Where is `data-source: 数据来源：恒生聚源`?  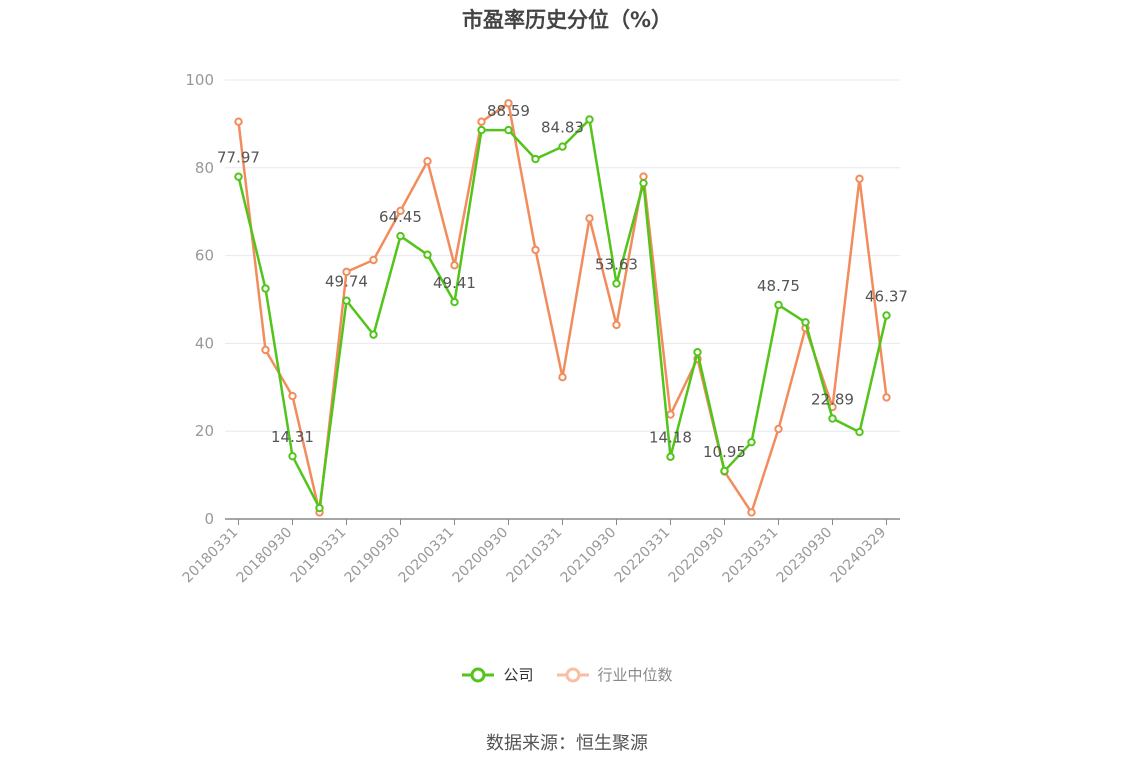
data-source: 数据来源：恒生聚源 is located at coordinates (567, 743).